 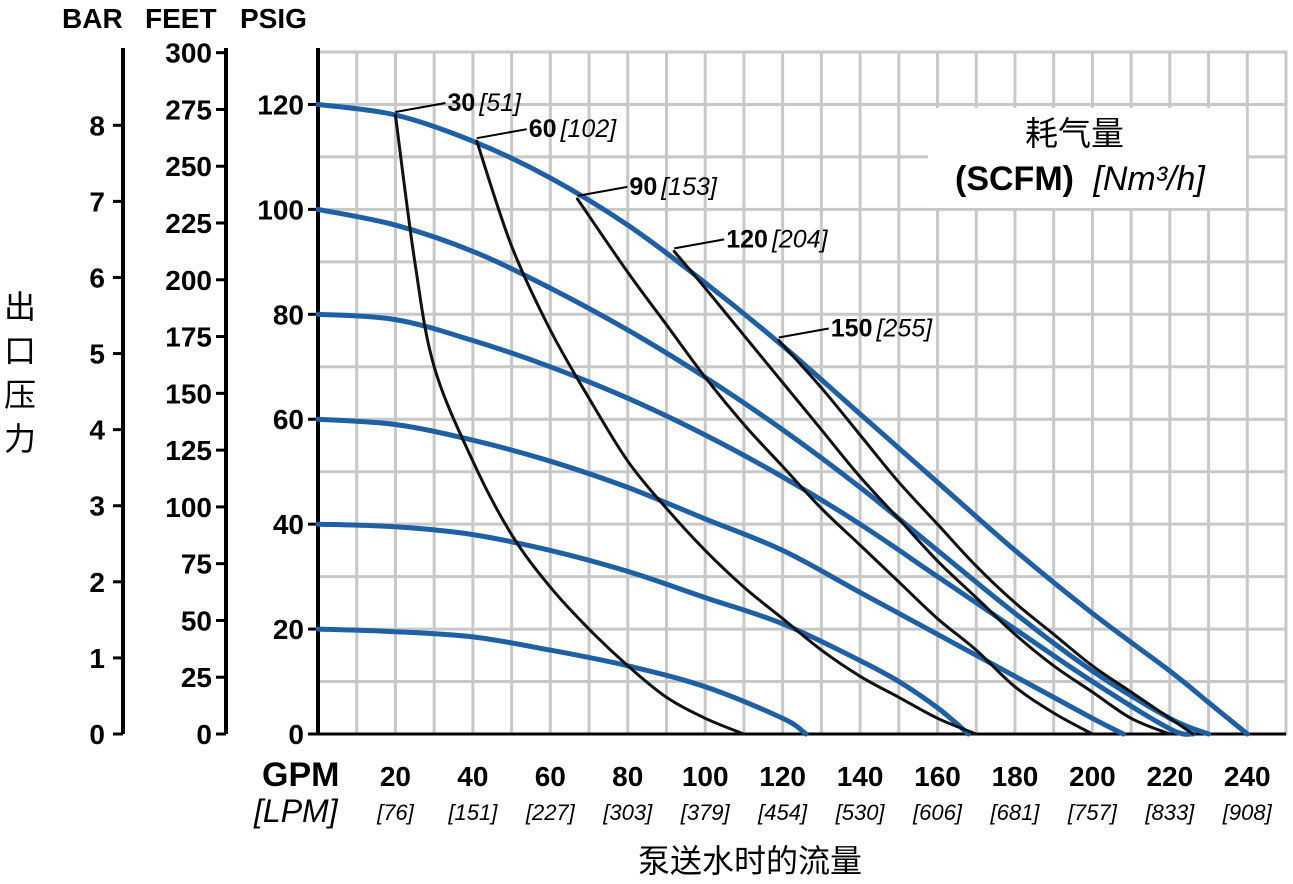 I want to click on tick-label-feet: 200, so click(x=188, y=280).